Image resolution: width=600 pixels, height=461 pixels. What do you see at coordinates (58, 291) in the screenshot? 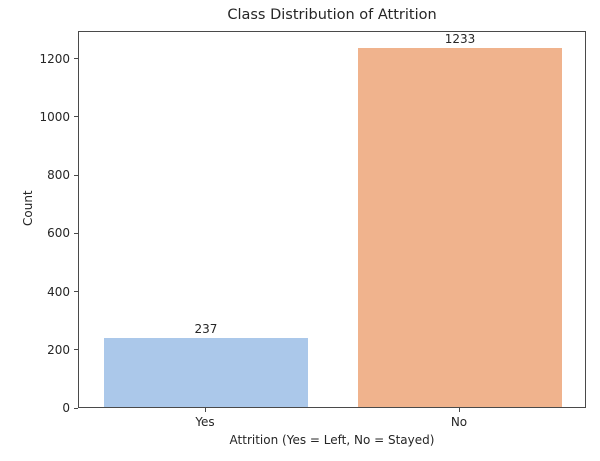
I see `y-tick-label: 400` at bounding box center [58, 291].